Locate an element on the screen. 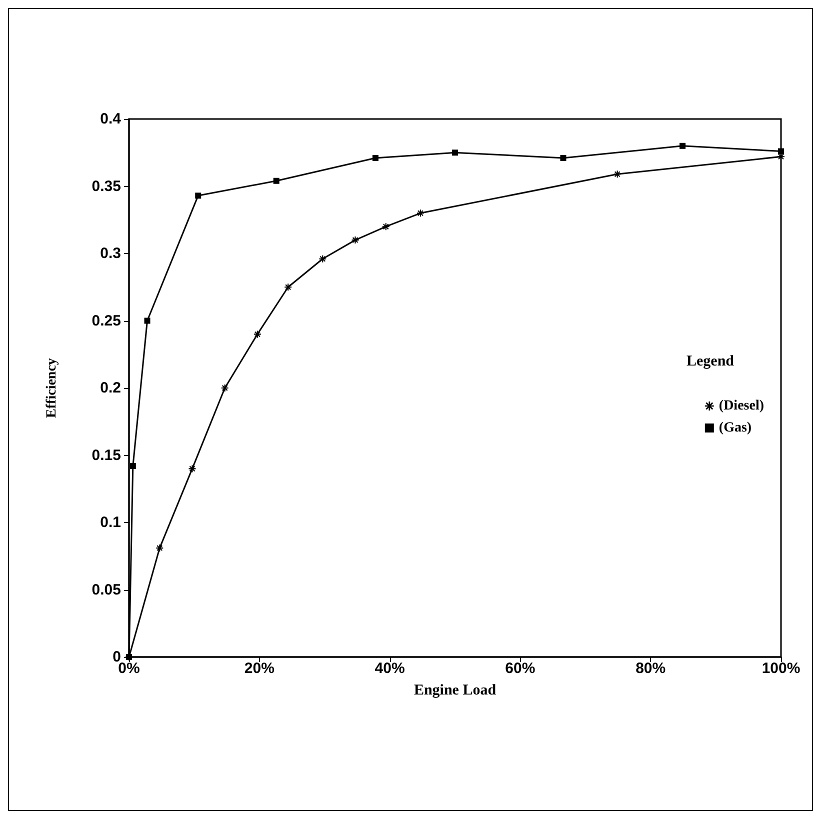  y-tick-label: 0.2 is located at coordinates (110, 388).